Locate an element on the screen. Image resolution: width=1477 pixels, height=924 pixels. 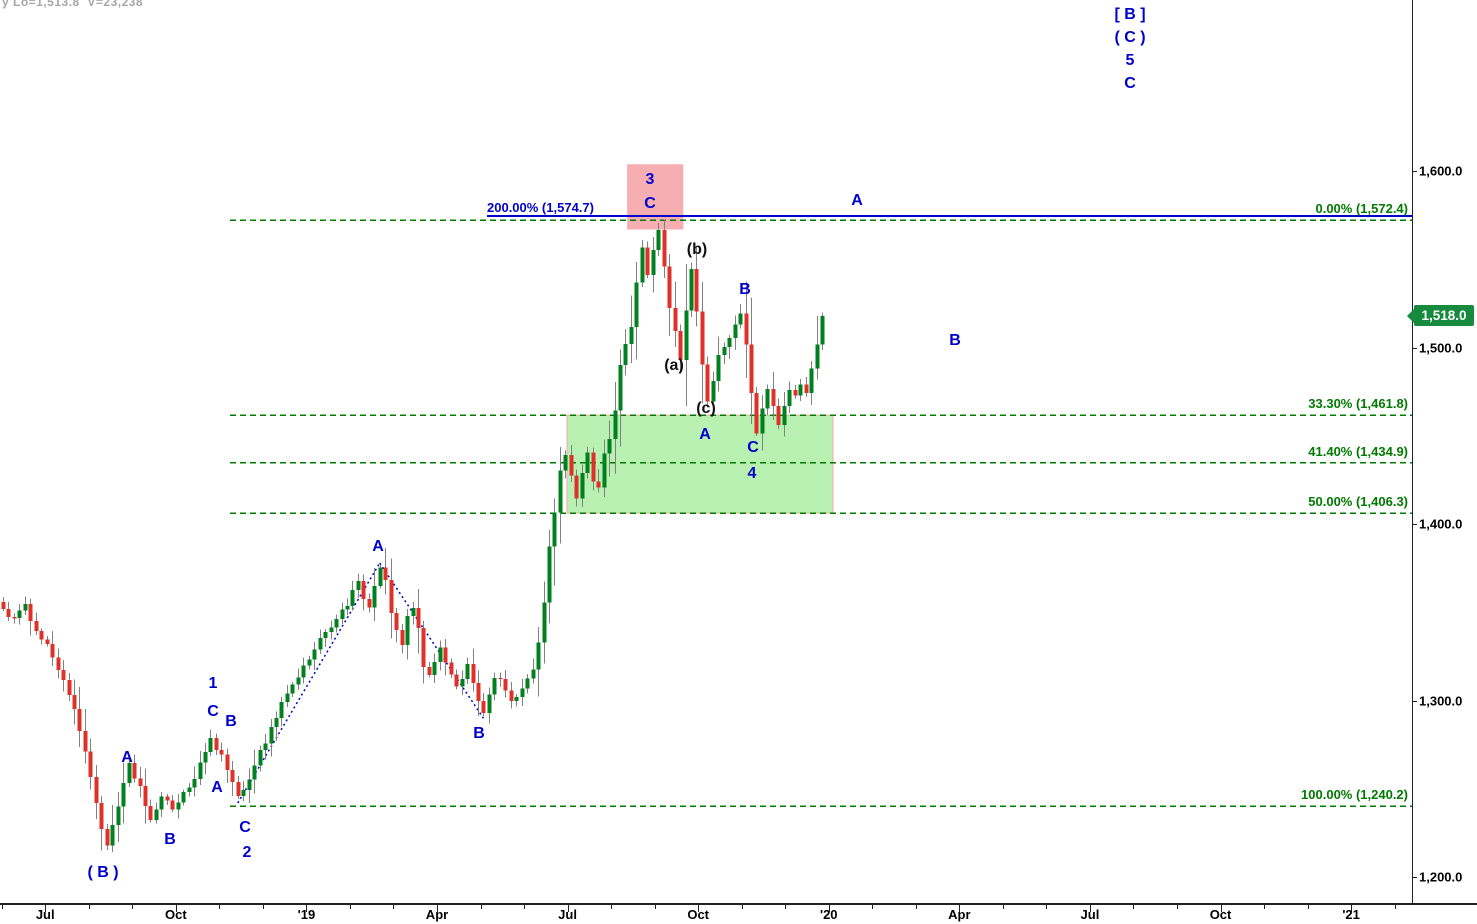
price-tick-label: 1,300.0 is located at coordinates (1441, 701).